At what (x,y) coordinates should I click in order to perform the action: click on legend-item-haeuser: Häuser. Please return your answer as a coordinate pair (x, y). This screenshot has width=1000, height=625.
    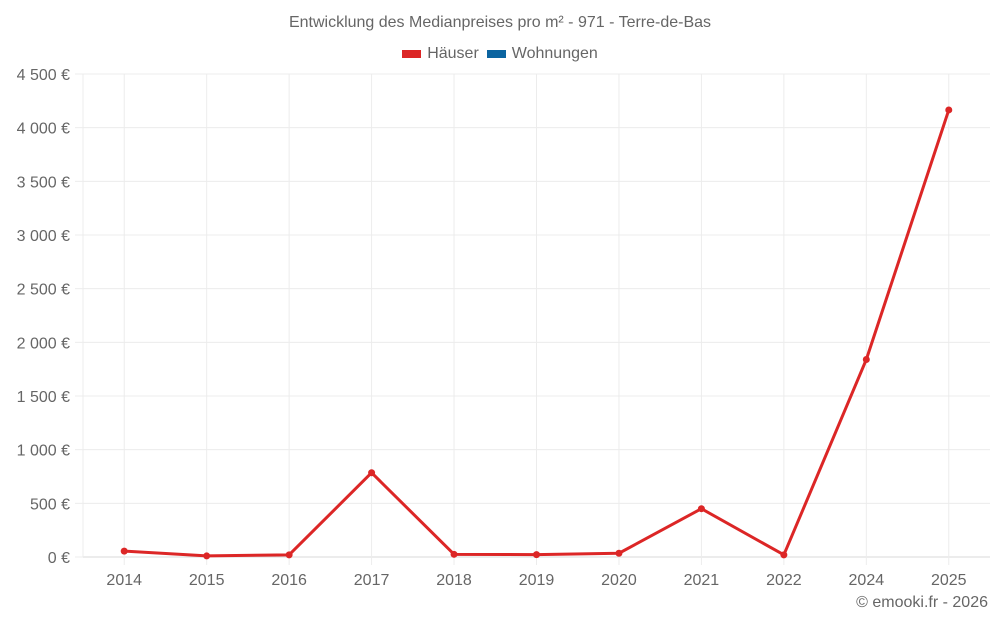
    Looking at the image, I should click on (440, 54).